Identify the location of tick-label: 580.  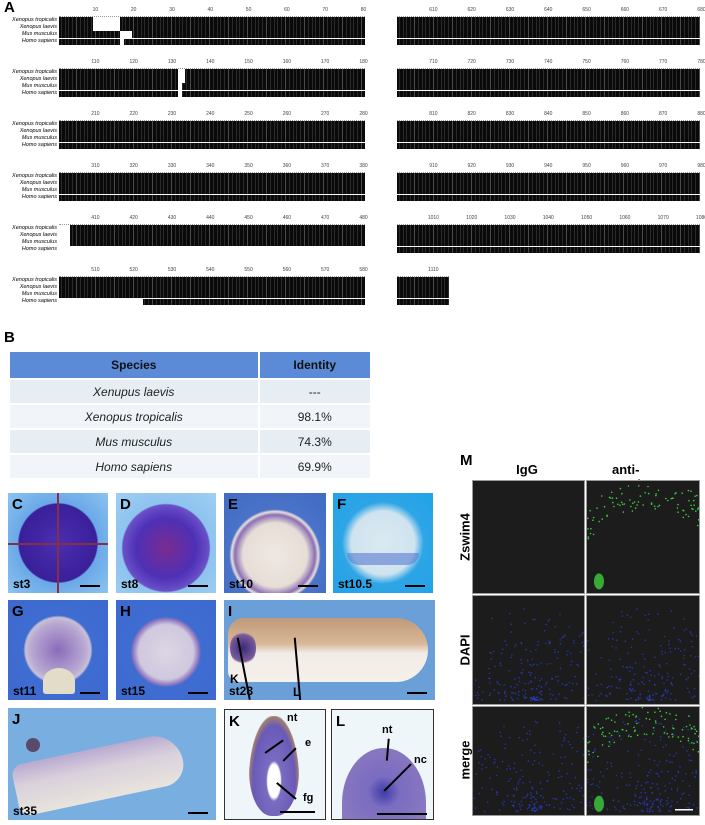
(363, 270).